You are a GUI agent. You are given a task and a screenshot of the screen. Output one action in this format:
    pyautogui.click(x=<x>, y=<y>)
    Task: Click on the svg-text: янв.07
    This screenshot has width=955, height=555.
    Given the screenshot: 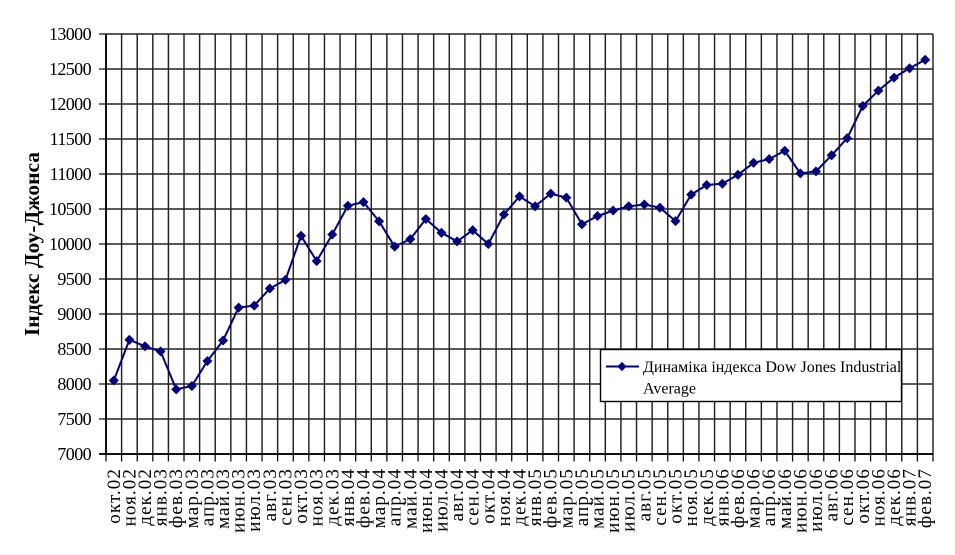 What is the action you would take?
    pyautogui.click(x=910, y=497)
    